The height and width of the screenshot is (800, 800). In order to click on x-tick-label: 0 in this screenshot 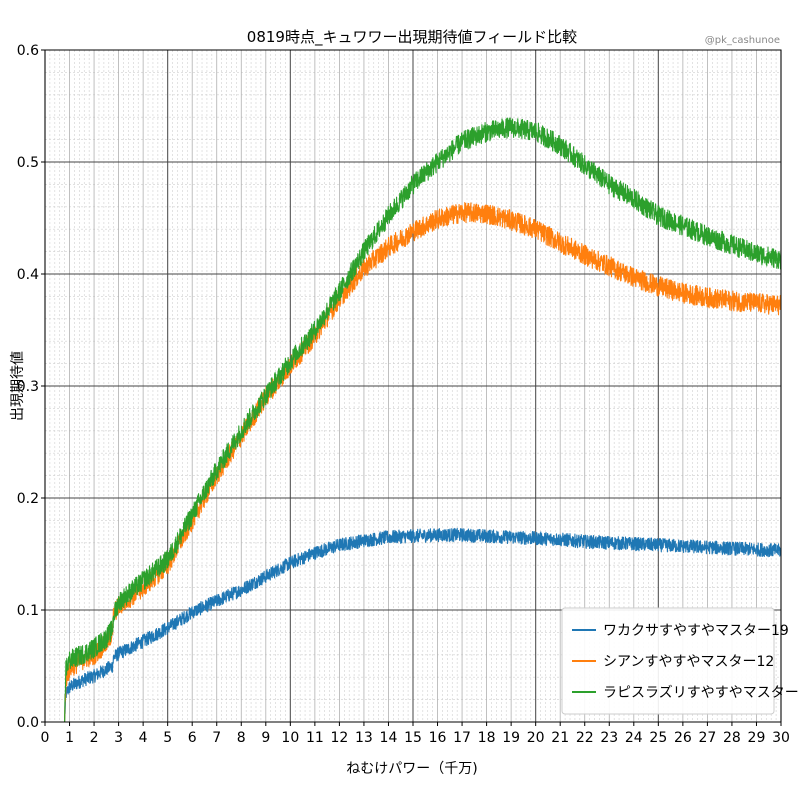, I will do `click(45, 738)`.